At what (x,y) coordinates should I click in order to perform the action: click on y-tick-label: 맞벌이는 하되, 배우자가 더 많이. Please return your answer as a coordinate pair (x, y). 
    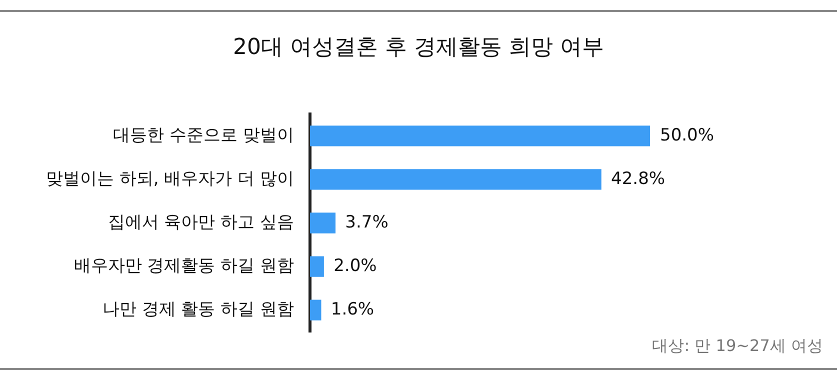
    Looking at the image, I should click on (170, 178).